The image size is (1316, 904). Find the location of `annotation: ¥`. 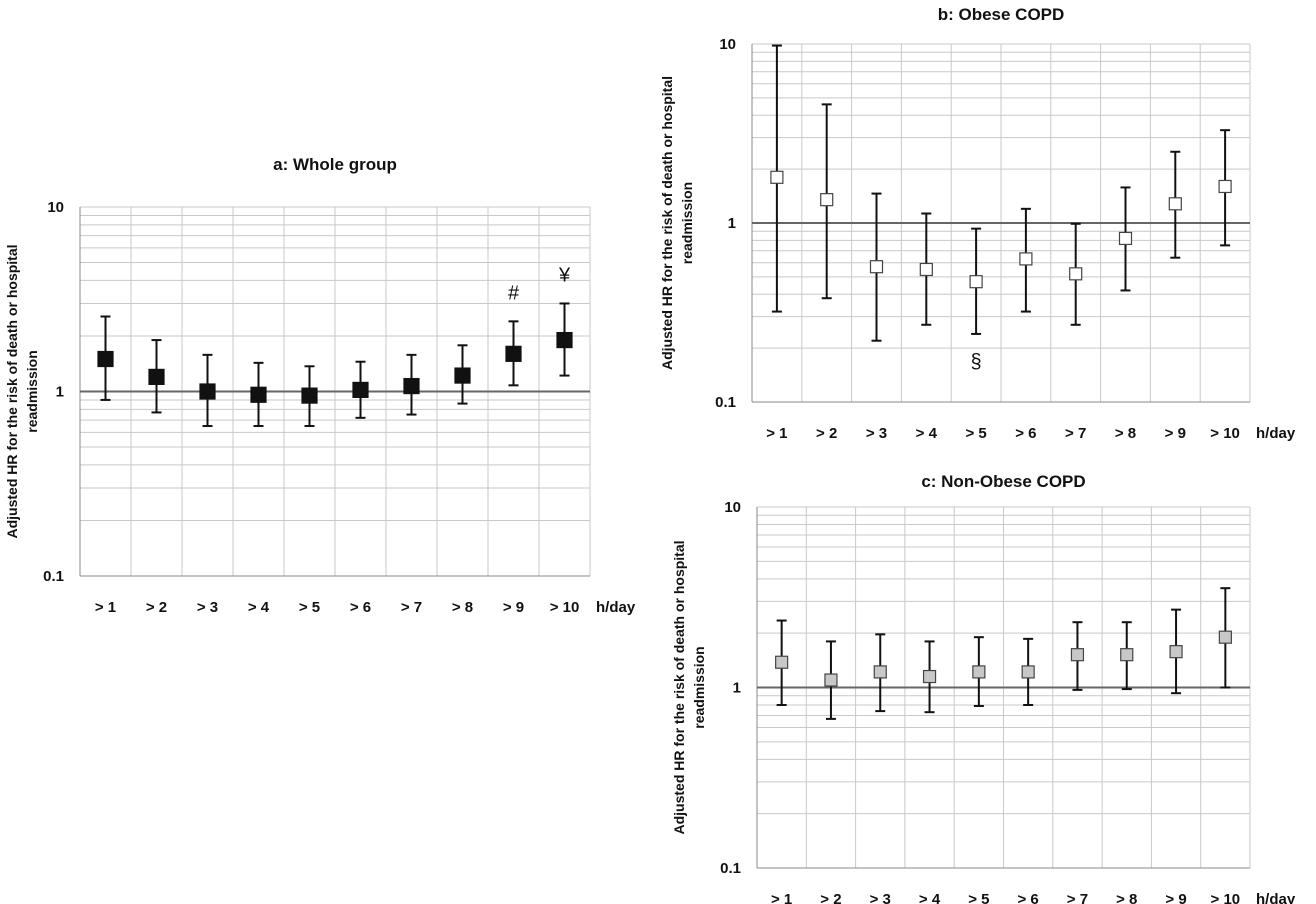

annotation: ¥ is located at coordinates (564, 275).